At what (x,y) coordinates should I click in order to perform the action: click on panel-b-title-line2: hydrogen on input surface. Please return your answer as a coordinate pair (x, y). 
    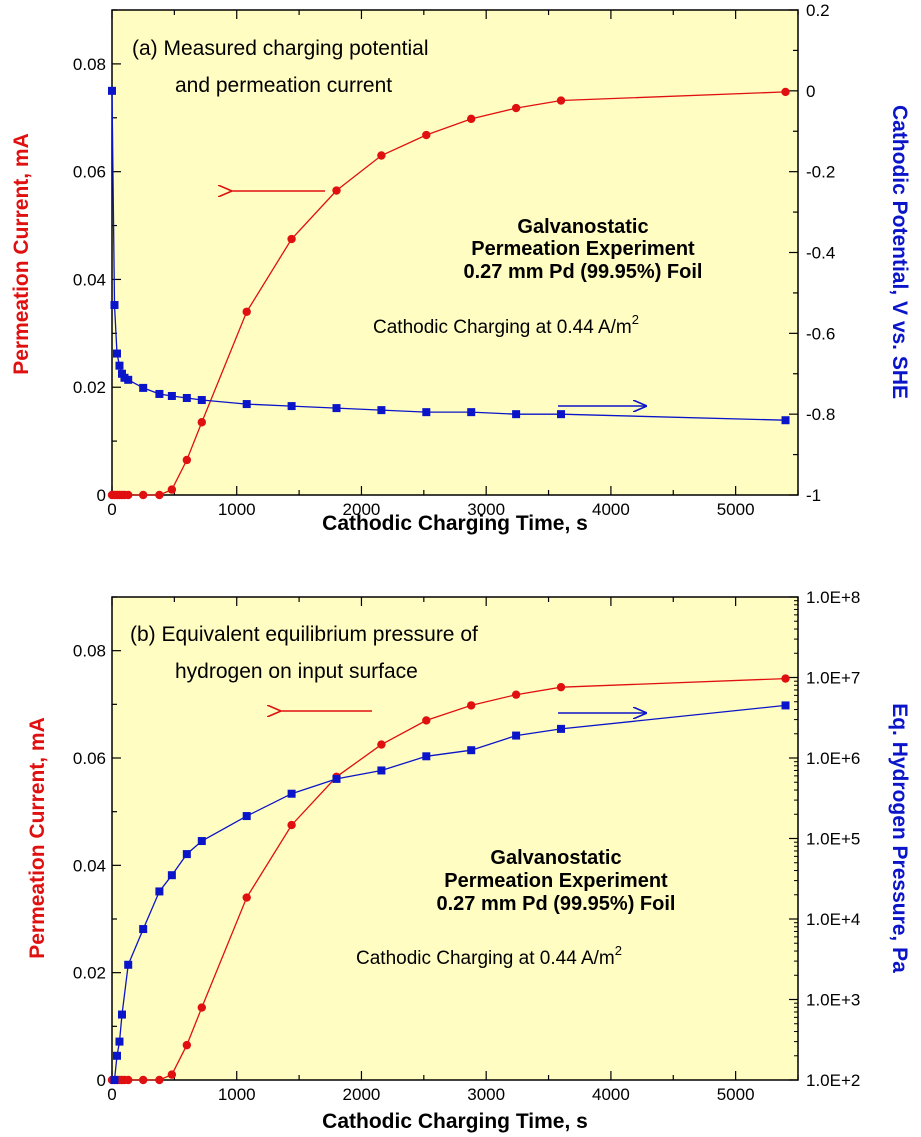
    Looking at the image, I should click on (296, 671).